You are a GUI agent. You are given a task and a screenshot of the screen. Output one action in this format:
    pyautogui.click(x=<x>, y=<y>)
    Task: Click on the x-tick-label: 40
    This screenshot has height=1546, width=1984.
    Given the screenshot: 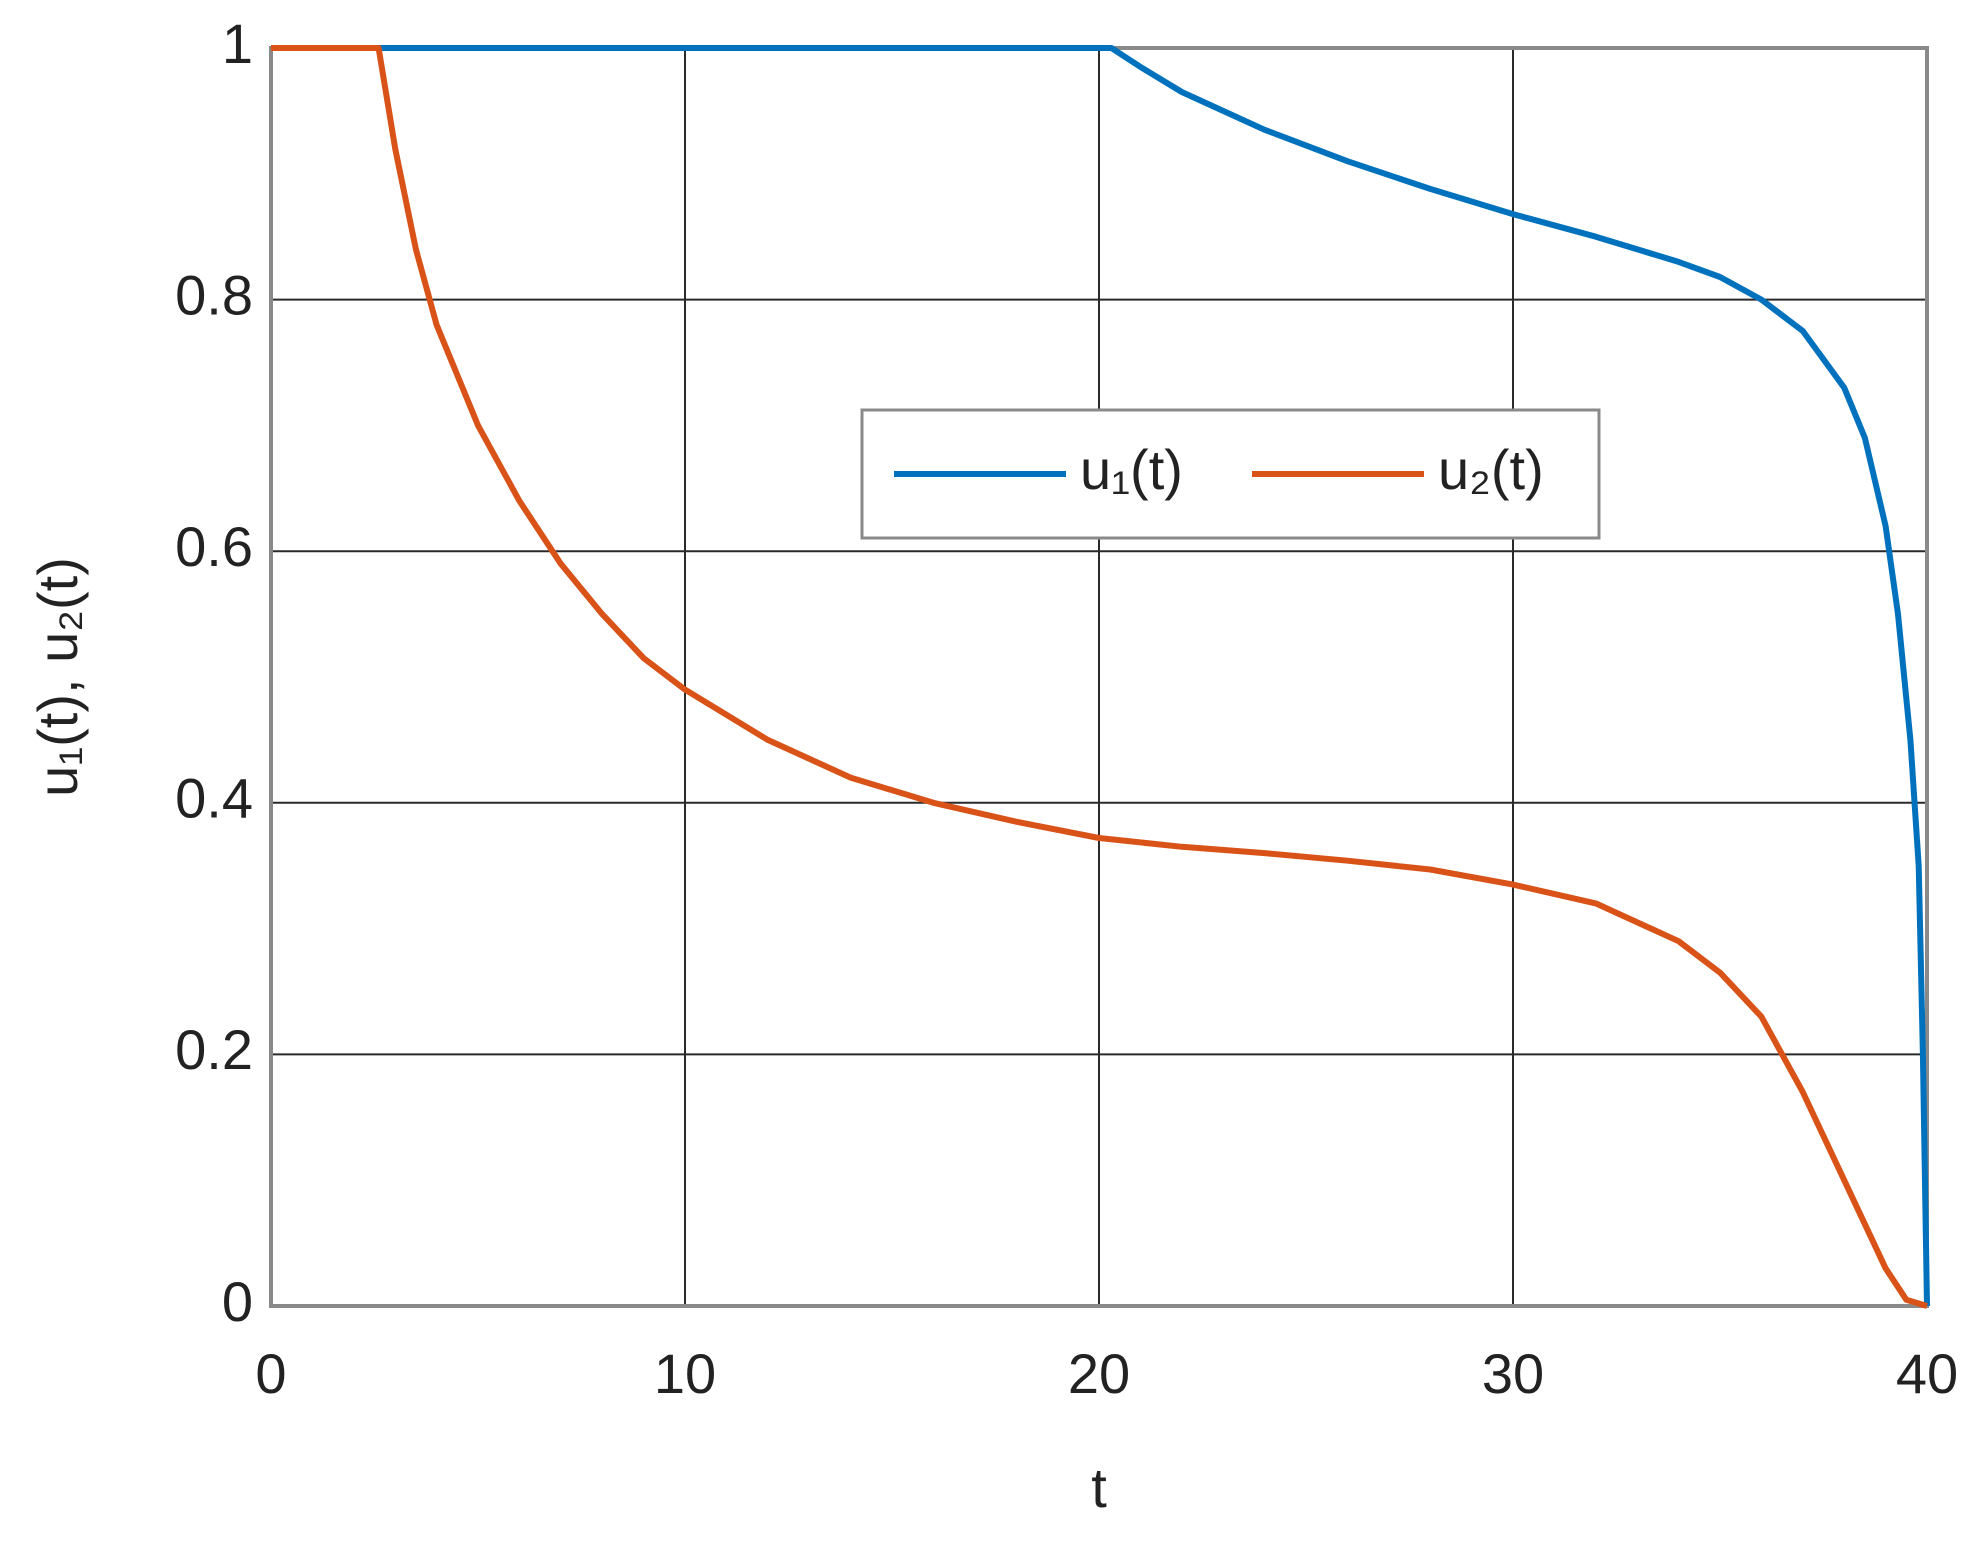 What is the action you would take?
    pyautogui.click(x=1927, y=1373)
    